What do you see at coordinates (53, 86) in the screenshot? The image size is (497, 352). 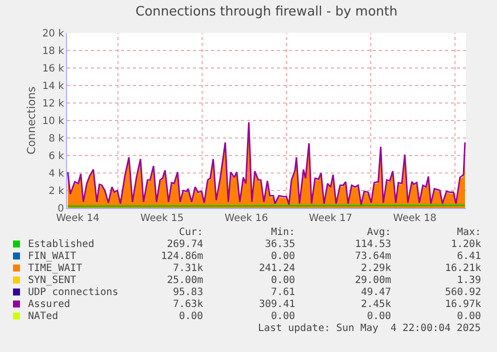 I see `y-tick-label: 14 k` at bounding box center [53, 86].